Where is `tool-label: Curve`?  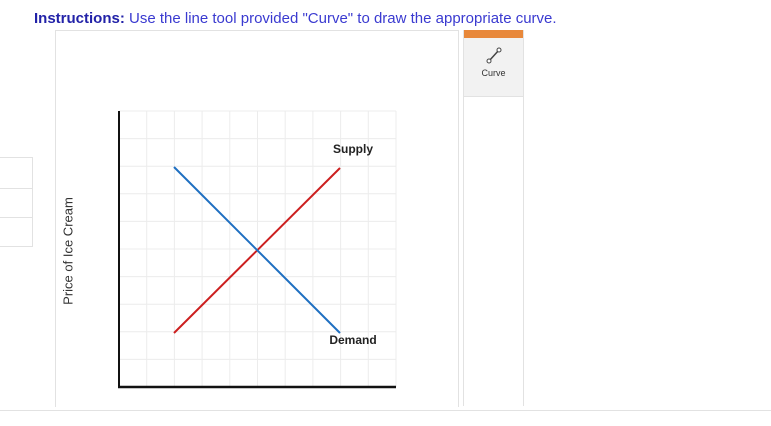
tool-label: Curve is located at coordinates (493, 73).